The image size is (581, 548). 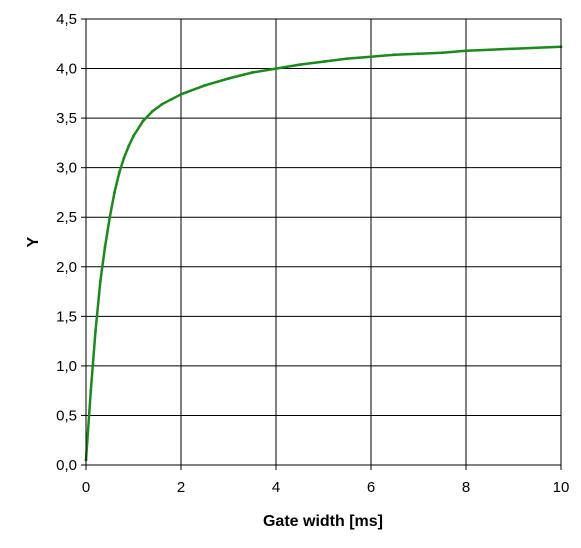 I want to click on x-tick-label: 8, so click(x=466, y=487).